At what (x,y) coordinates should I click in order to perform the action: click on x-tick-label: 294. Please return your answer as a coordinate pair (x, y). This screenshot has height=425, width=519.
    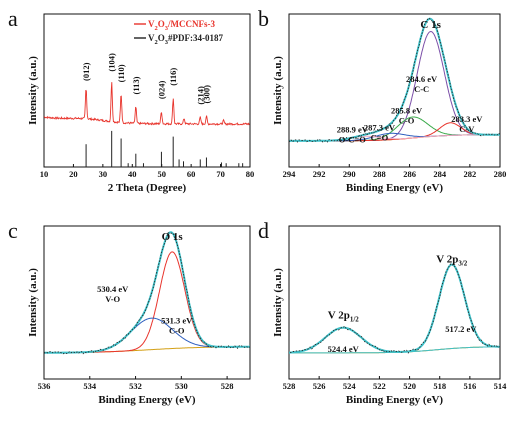
    Looking at the image, I should click on (290, 174).